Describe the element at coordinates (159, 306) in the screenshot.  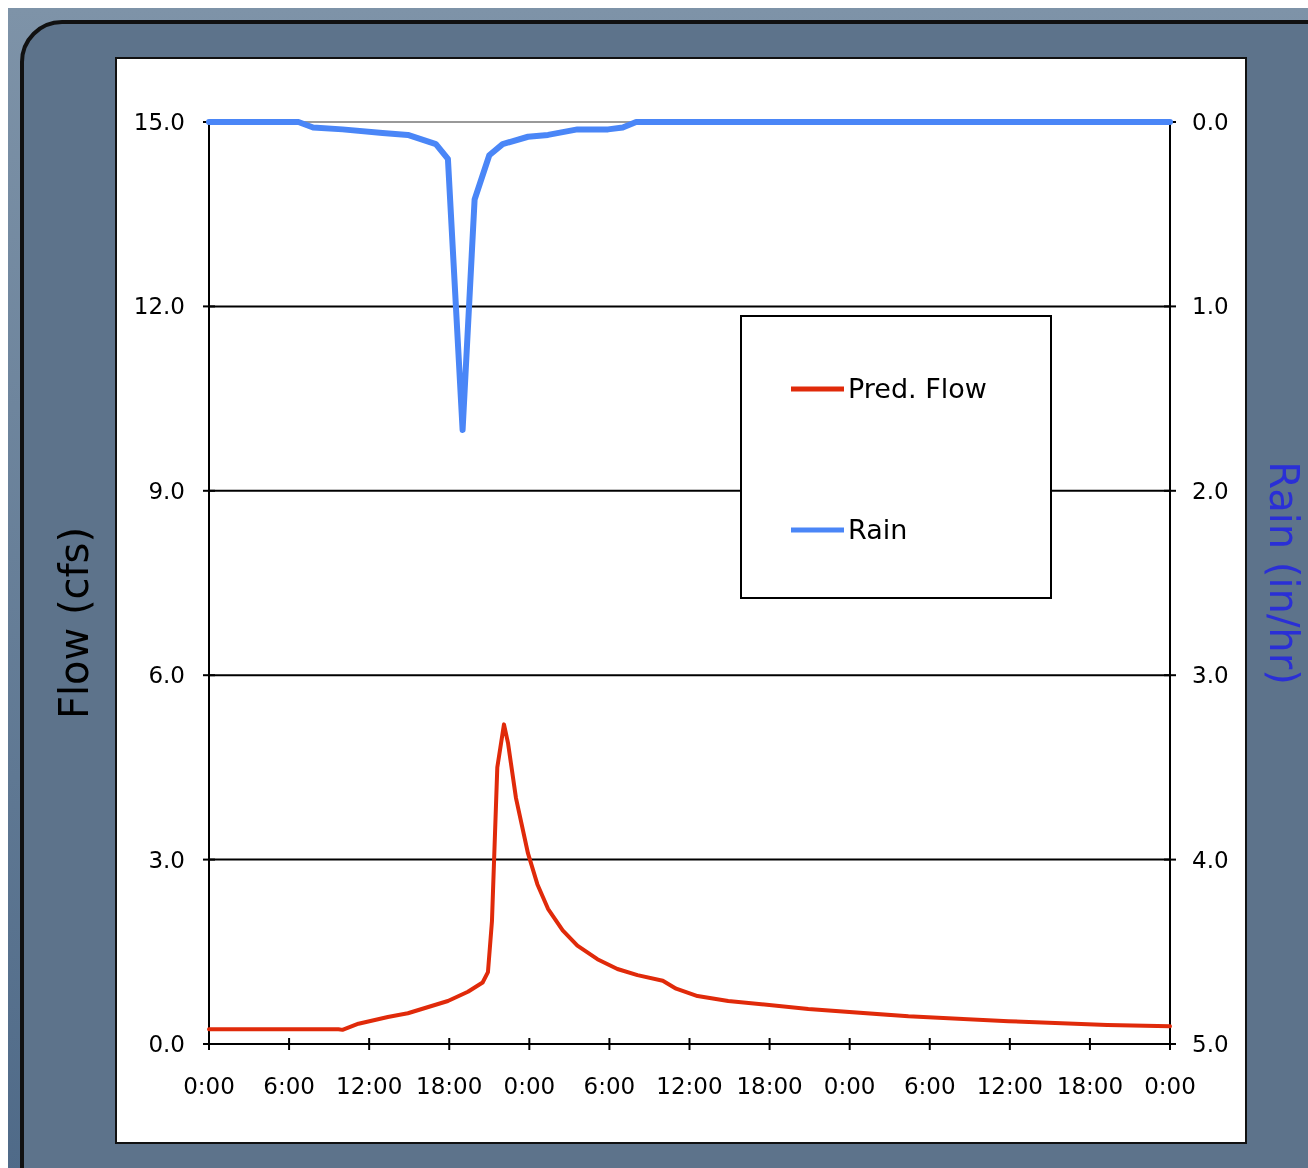
I see `y-tick-label: 12.0` at that location.